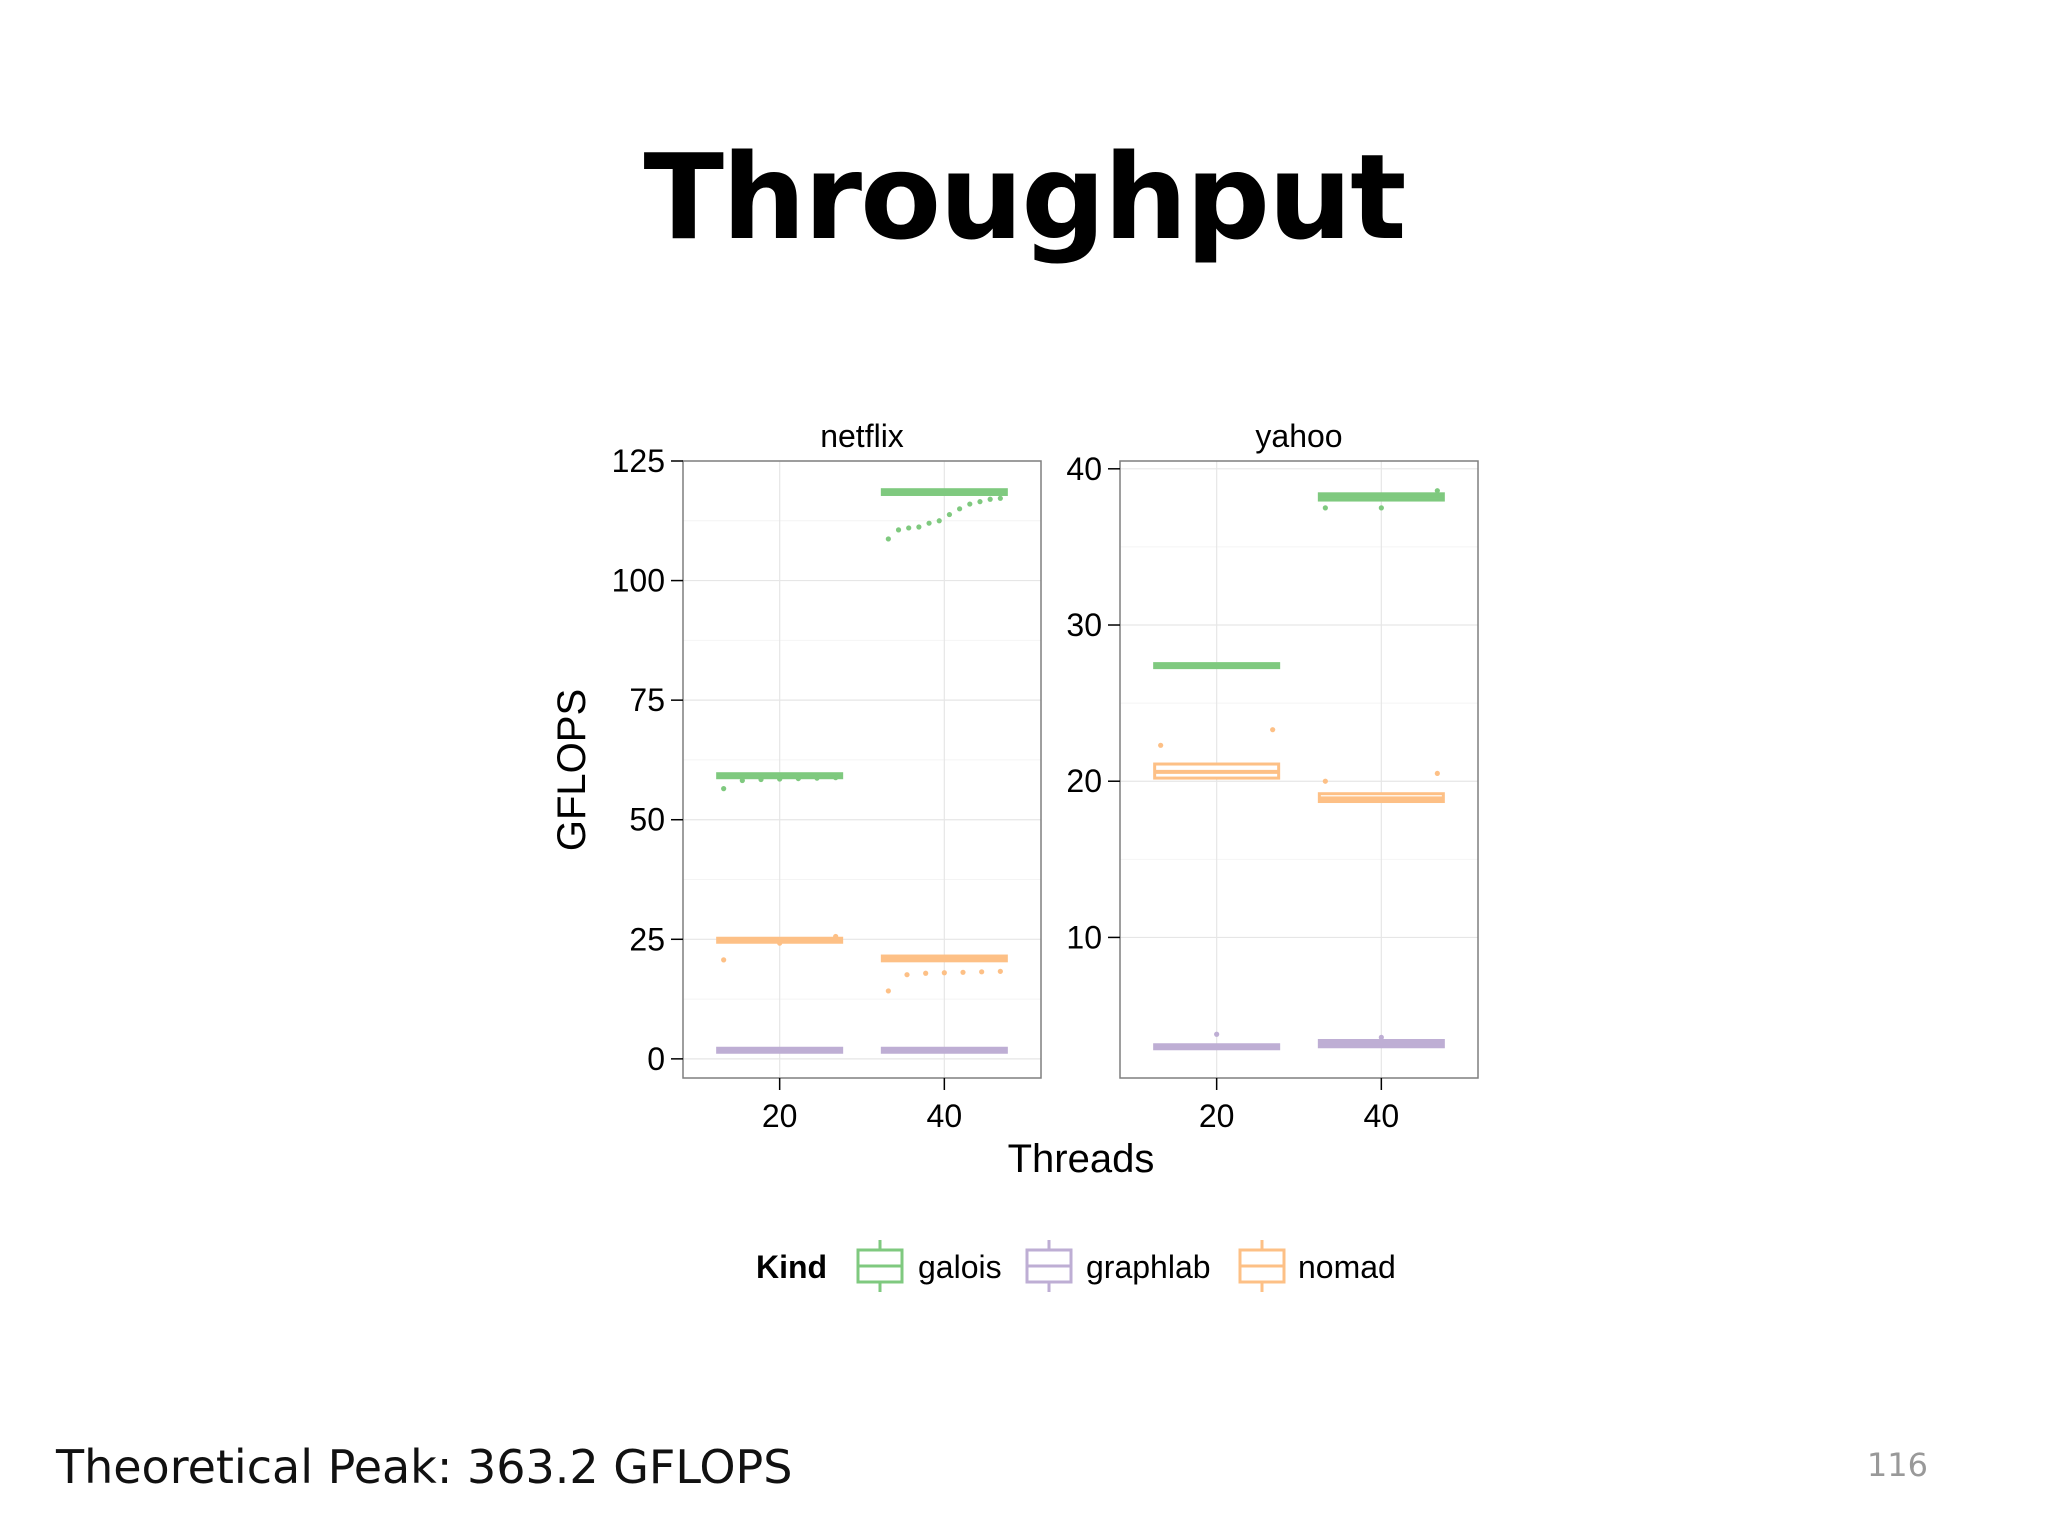  Describe the element at coordinates (1897, 1465) in the screenshot. I see `slide-number: 116` at that location.